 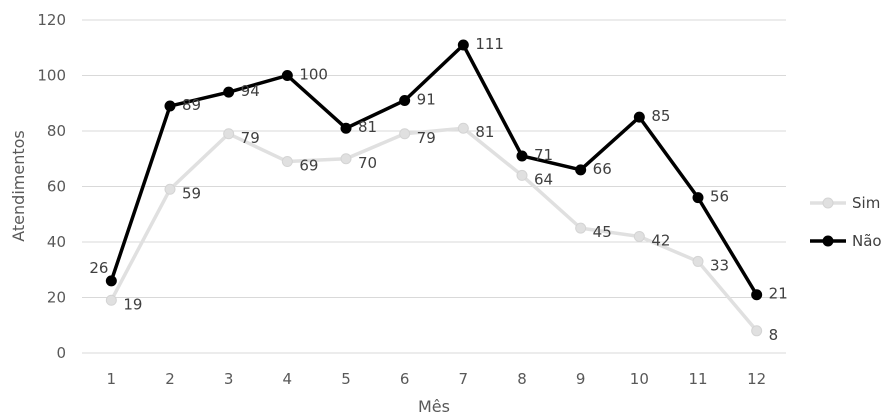 What do you see at coordinates (426, 99) in the screenshot?
I see `data-label: 91` at bounding box center [426, 99].